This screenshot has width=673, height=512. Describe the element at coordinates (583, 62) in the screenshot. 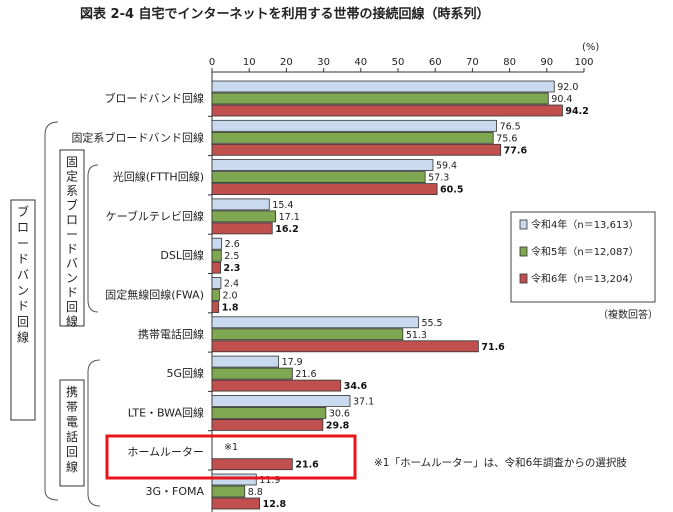

I see `x-tick-label: 100` at that location.